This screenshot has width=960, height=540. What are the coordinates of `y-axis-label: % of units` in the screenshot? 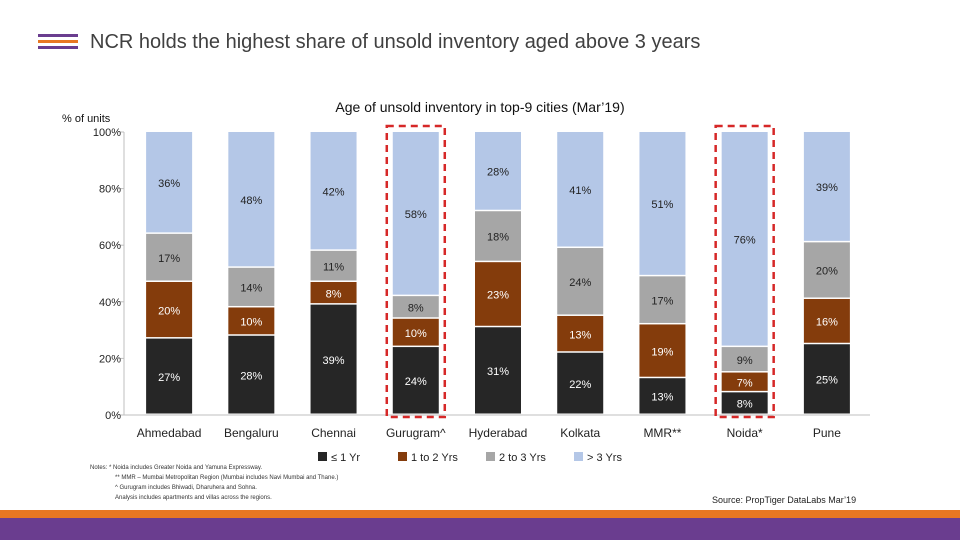 It's located at (86, 119).